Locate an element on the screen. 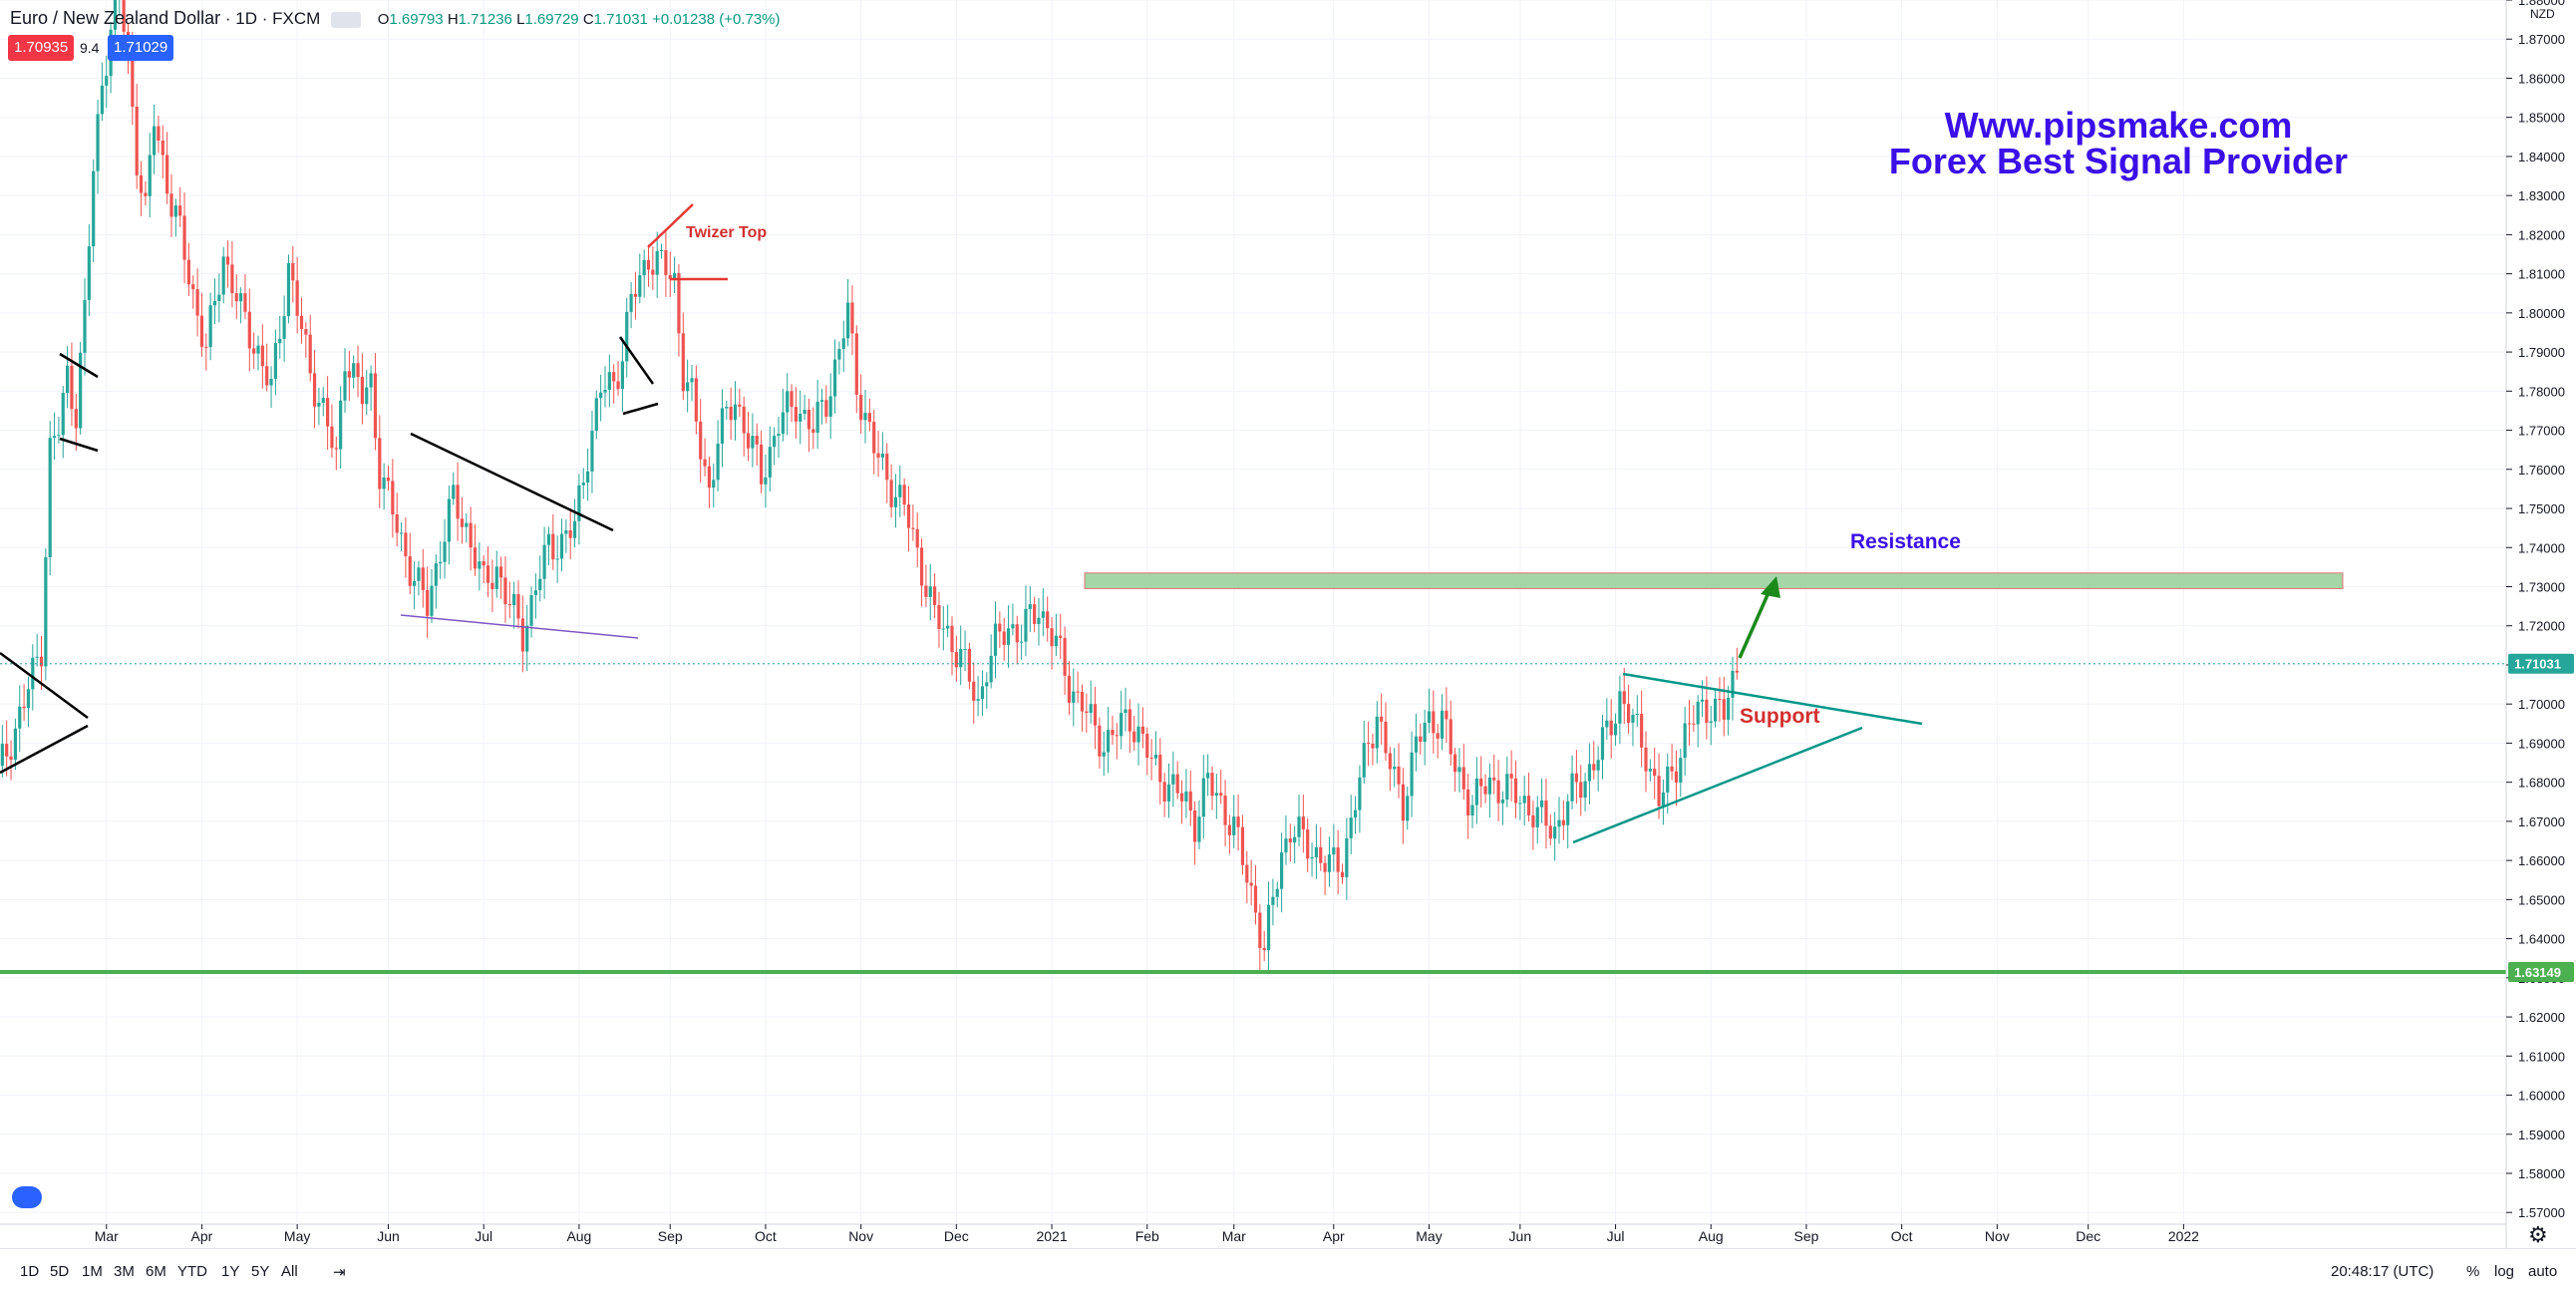  price-tick-label: 1.77000 is located at coordinates (2541, 431).